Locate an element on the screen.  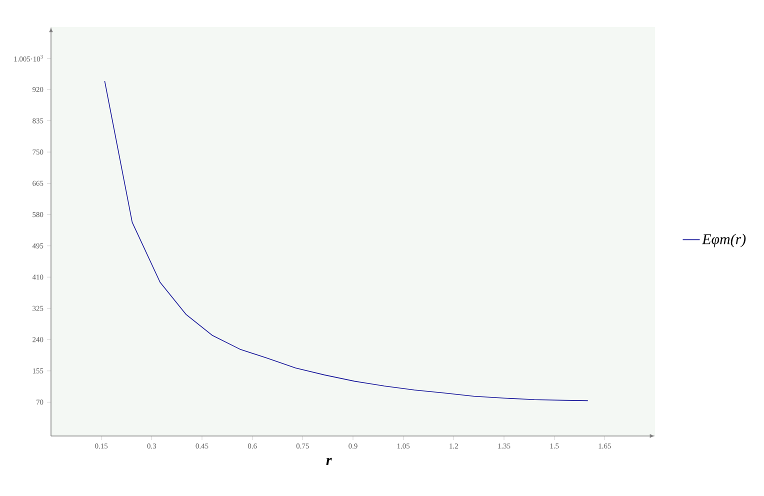
legend-label: Eφm(r) is located at coordinates (724, 241).